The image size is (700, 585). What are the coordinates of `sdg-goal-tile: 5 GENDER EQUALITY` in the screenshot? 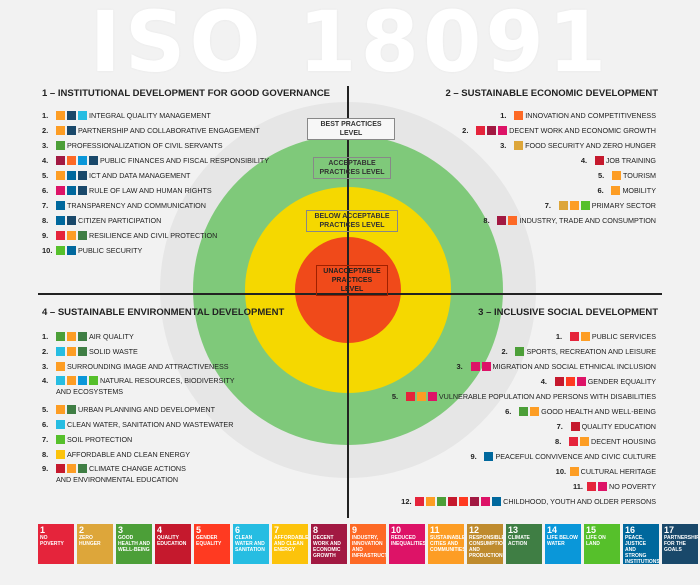 It's located at (212, 544).